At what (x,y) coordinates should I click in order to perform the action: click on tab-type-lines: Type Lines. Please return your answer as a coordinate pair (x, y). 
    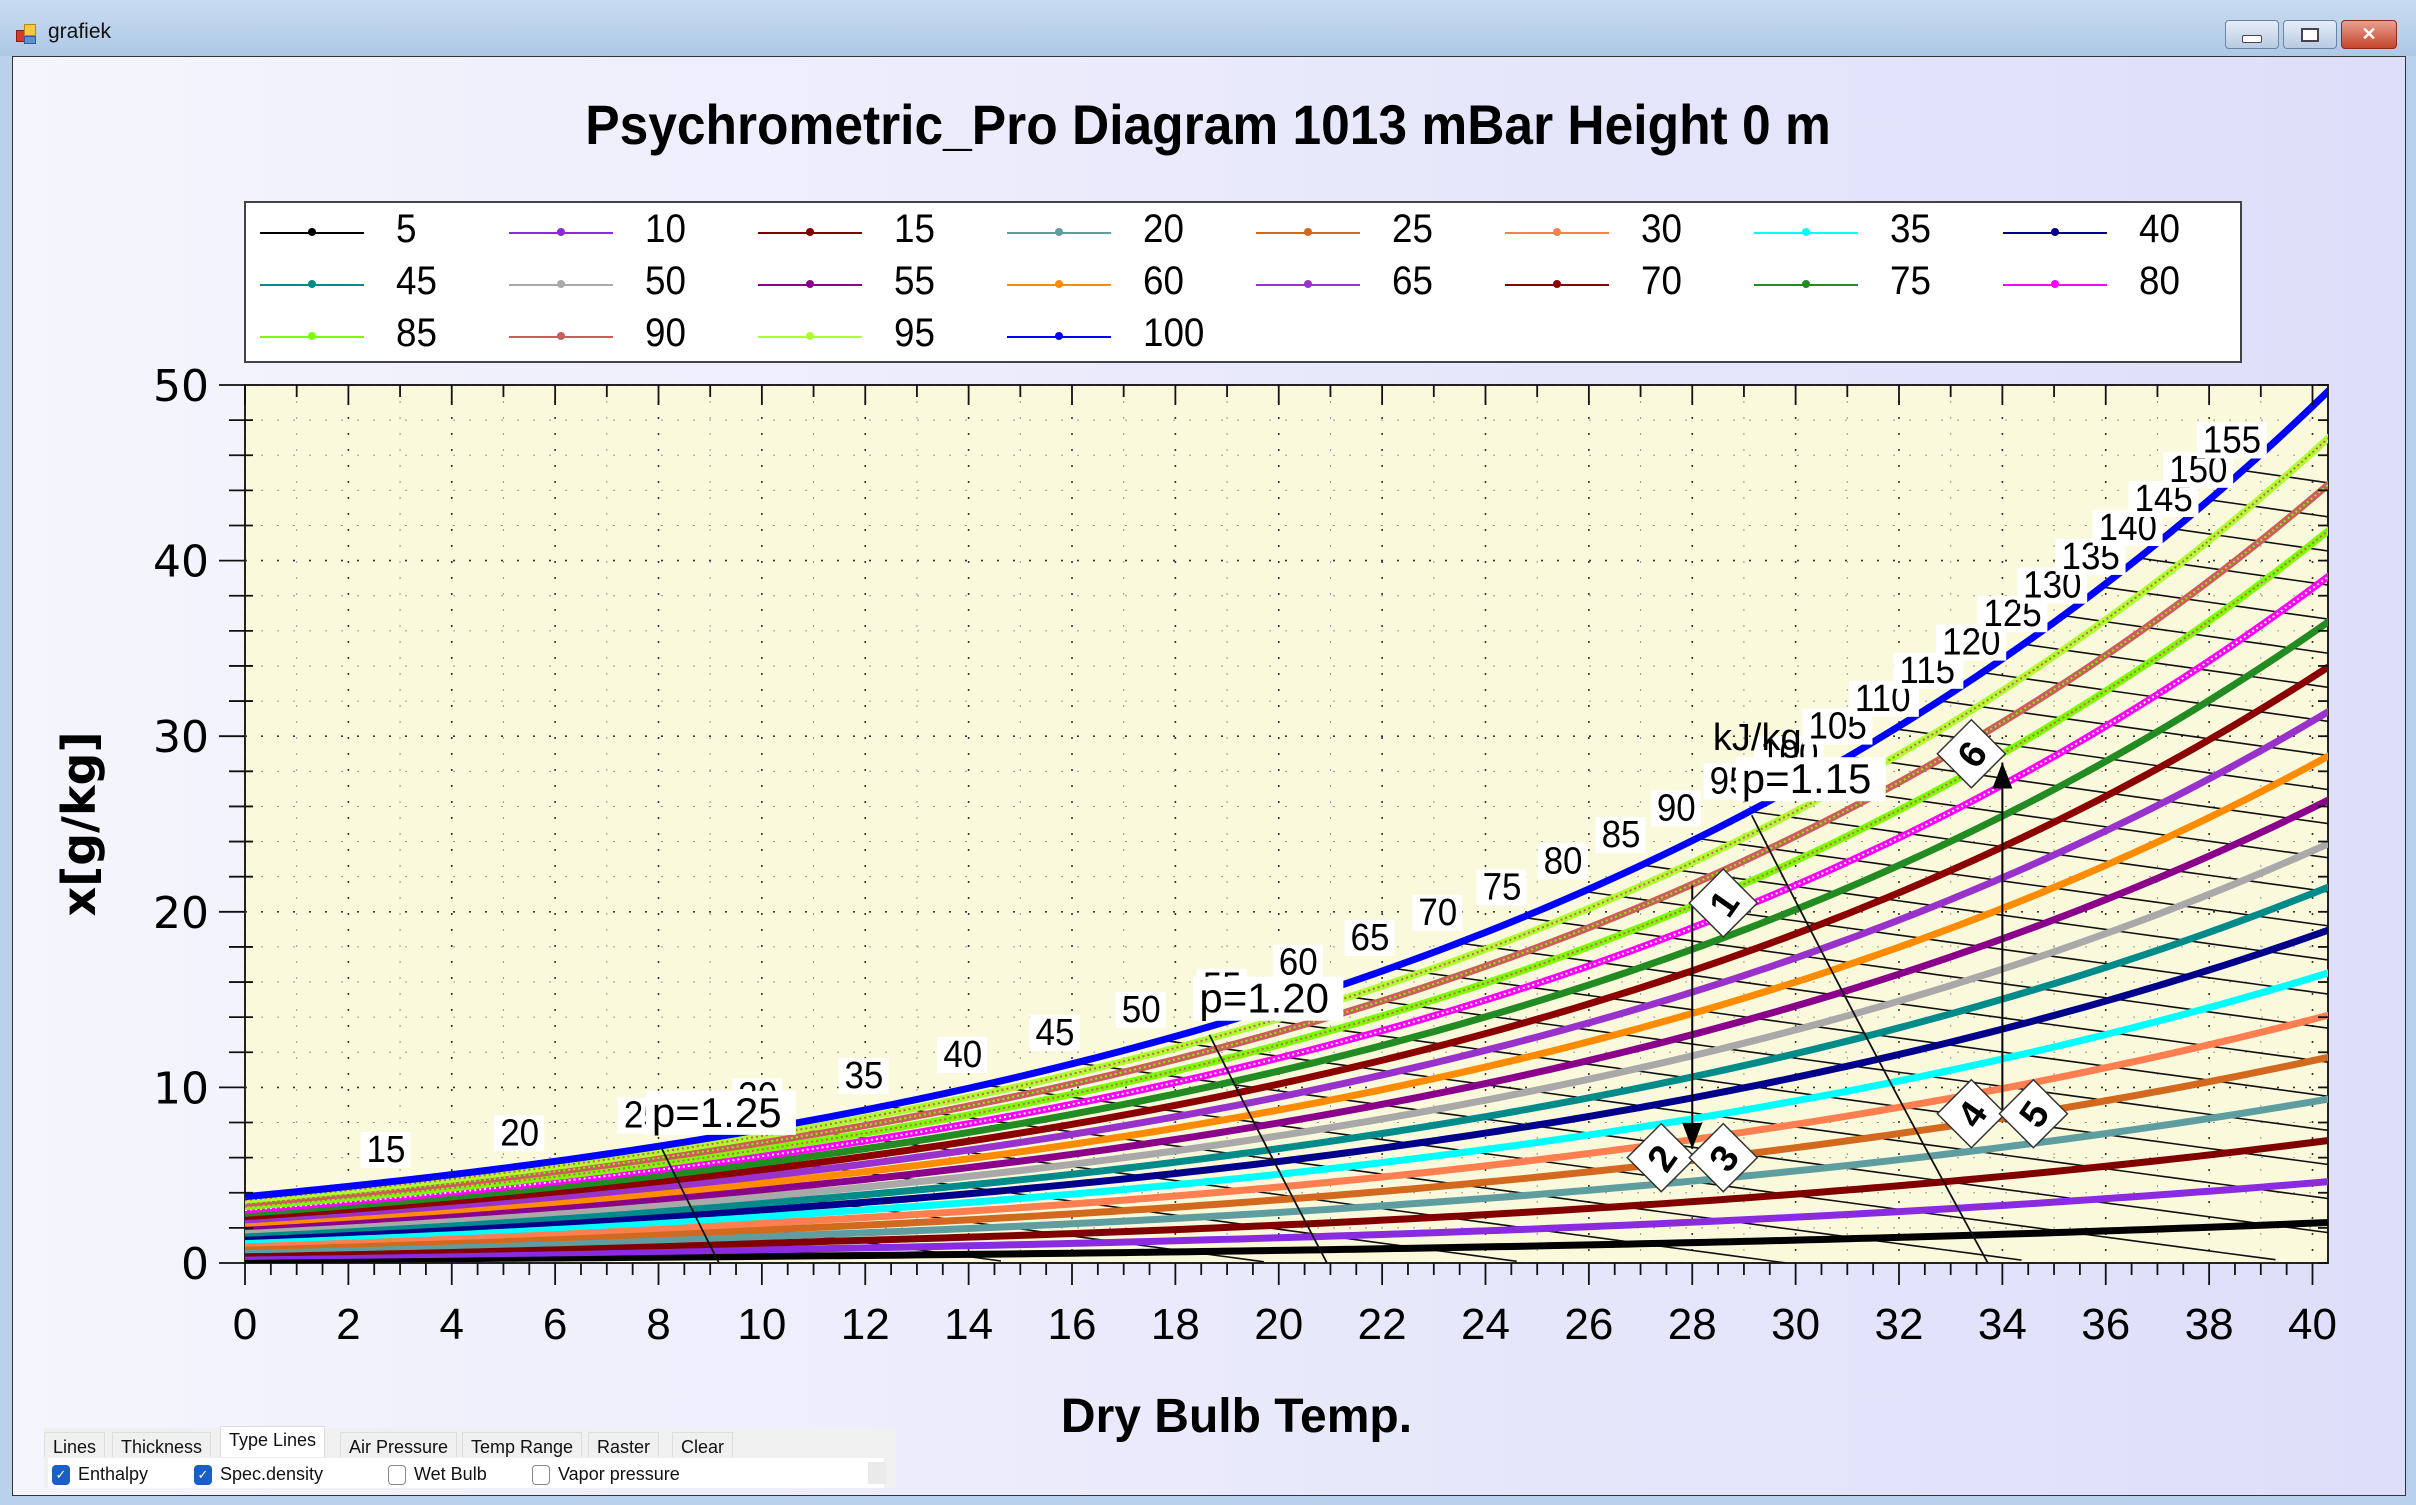
    Looking at the image, I should click on (273, 1441).